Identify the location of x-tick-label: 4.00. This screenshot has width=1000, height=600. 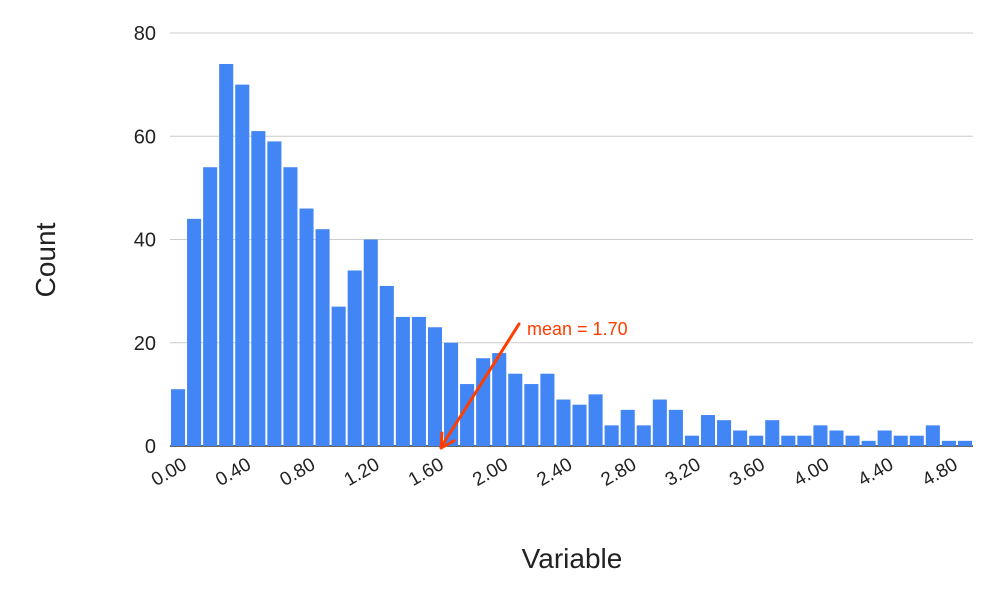
(811, 472).